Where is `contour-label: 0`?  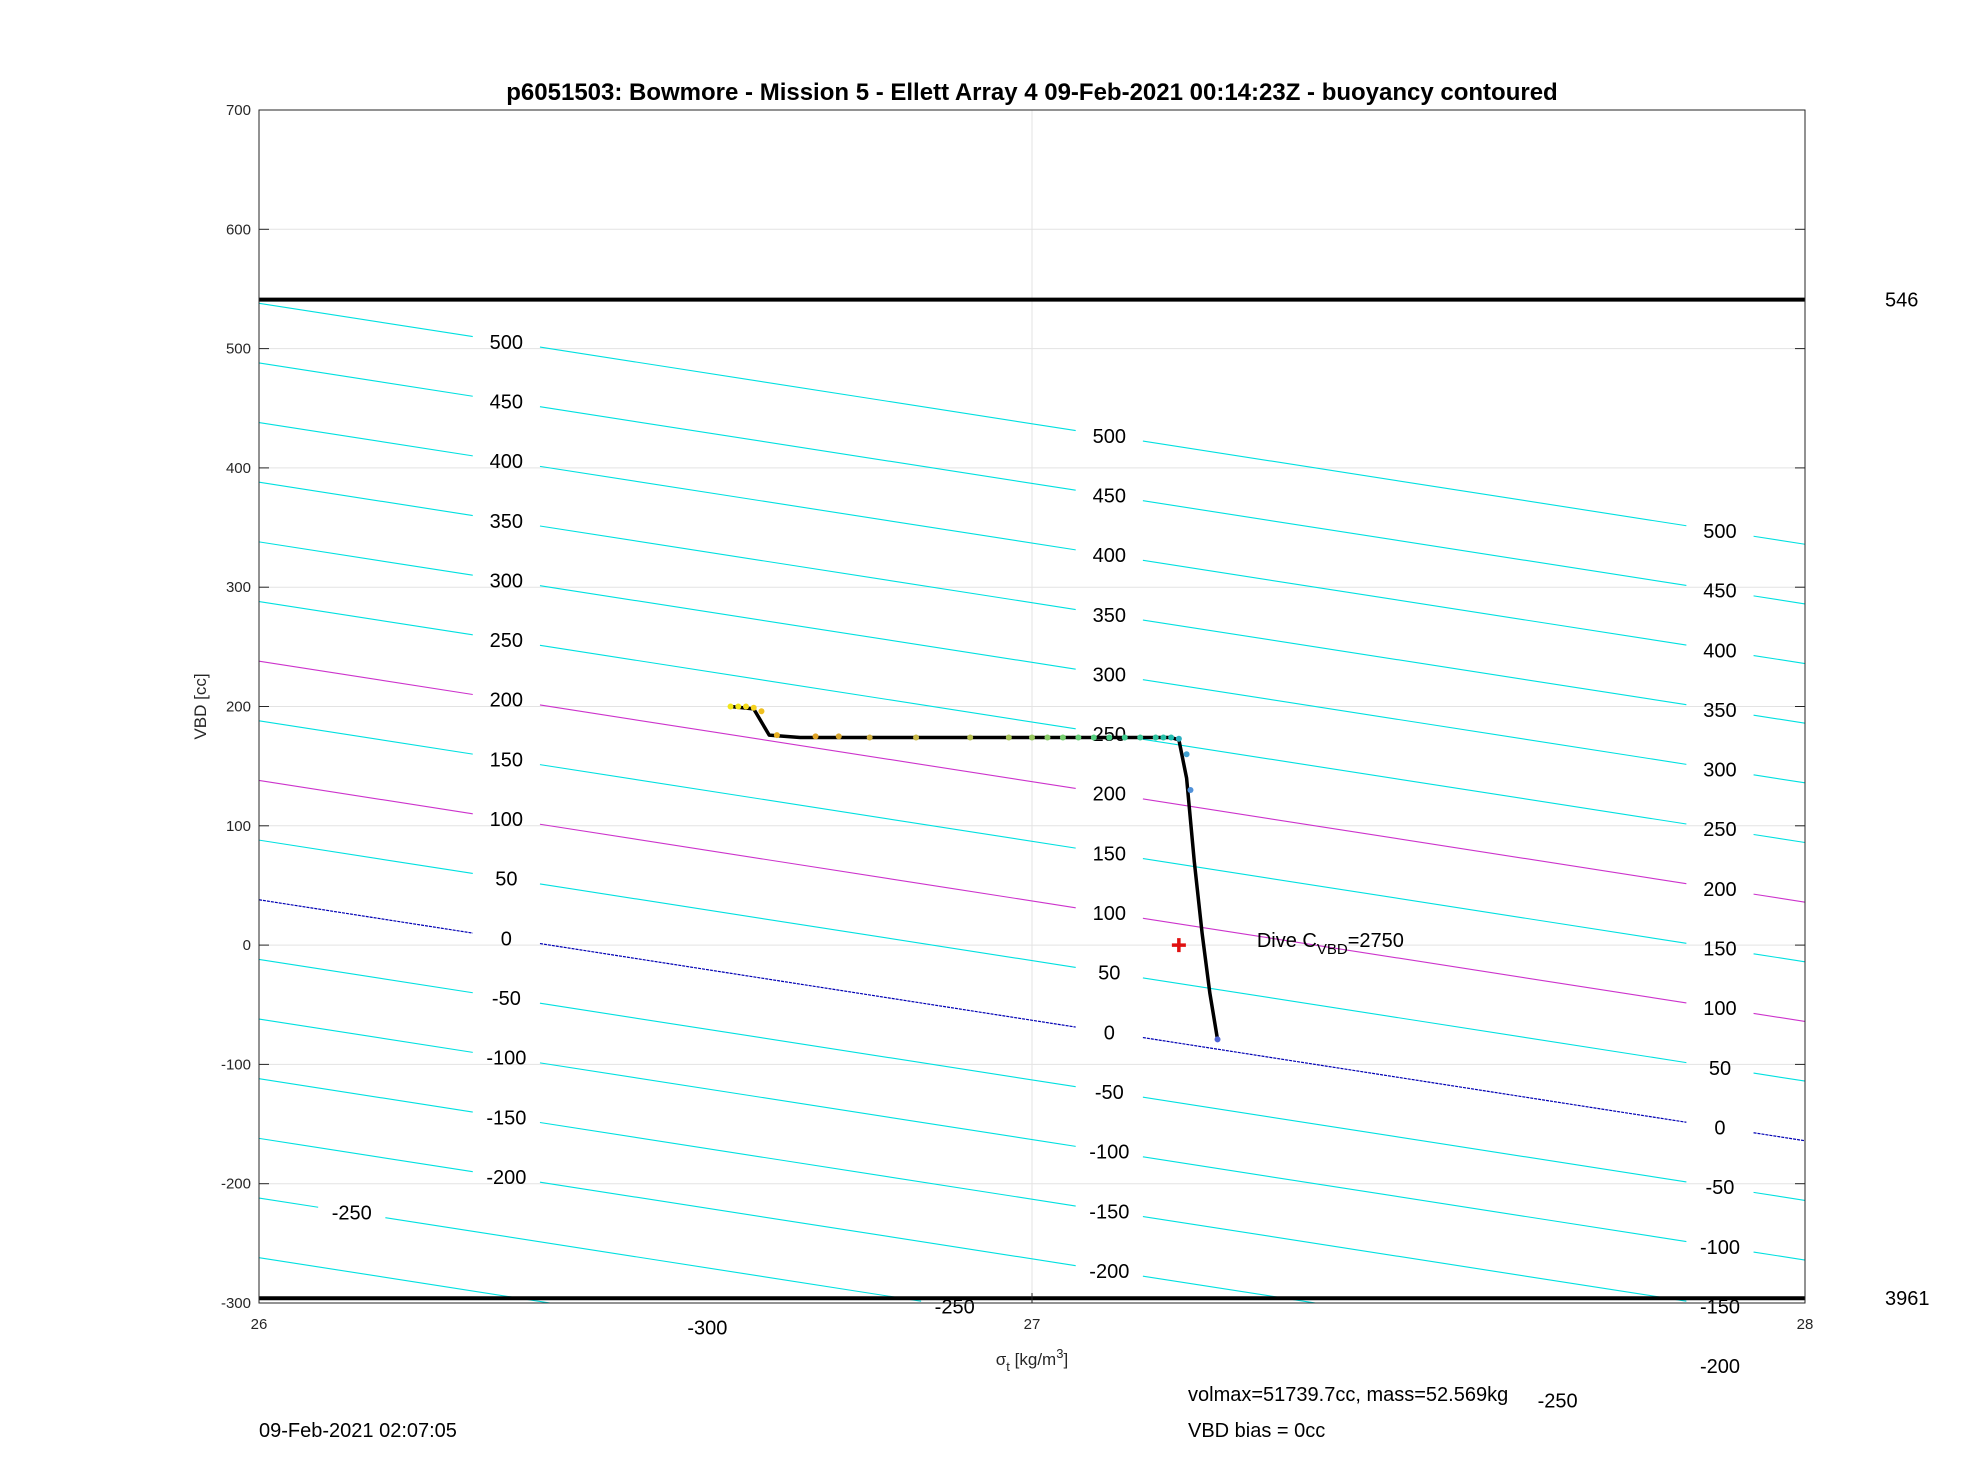
contour-label: 0 is located at coordinates (506, 939).